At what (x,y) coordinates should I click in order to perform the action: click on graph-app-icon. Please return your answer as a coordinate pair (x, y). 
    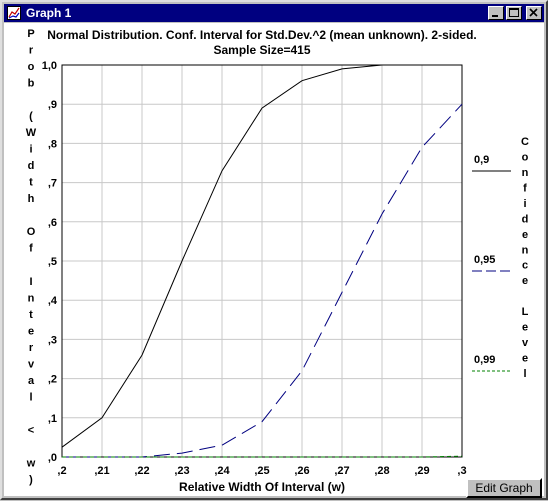
    Looking at the image, I should click on (14, 13).